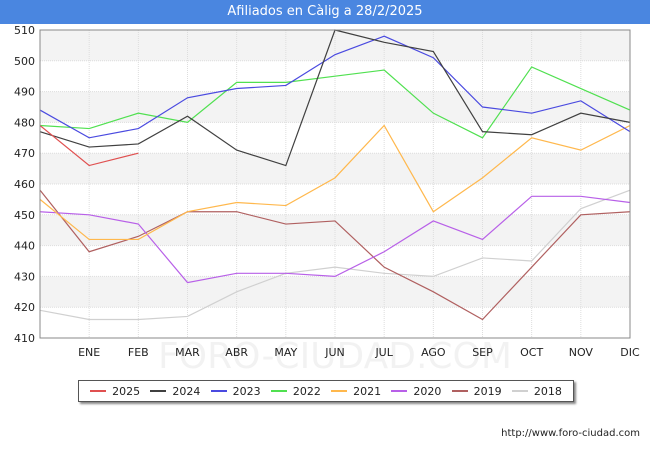  Describe the element at coordinates (285, 352) in the screenshot. I see `x-tick-label: MAY` at that location.